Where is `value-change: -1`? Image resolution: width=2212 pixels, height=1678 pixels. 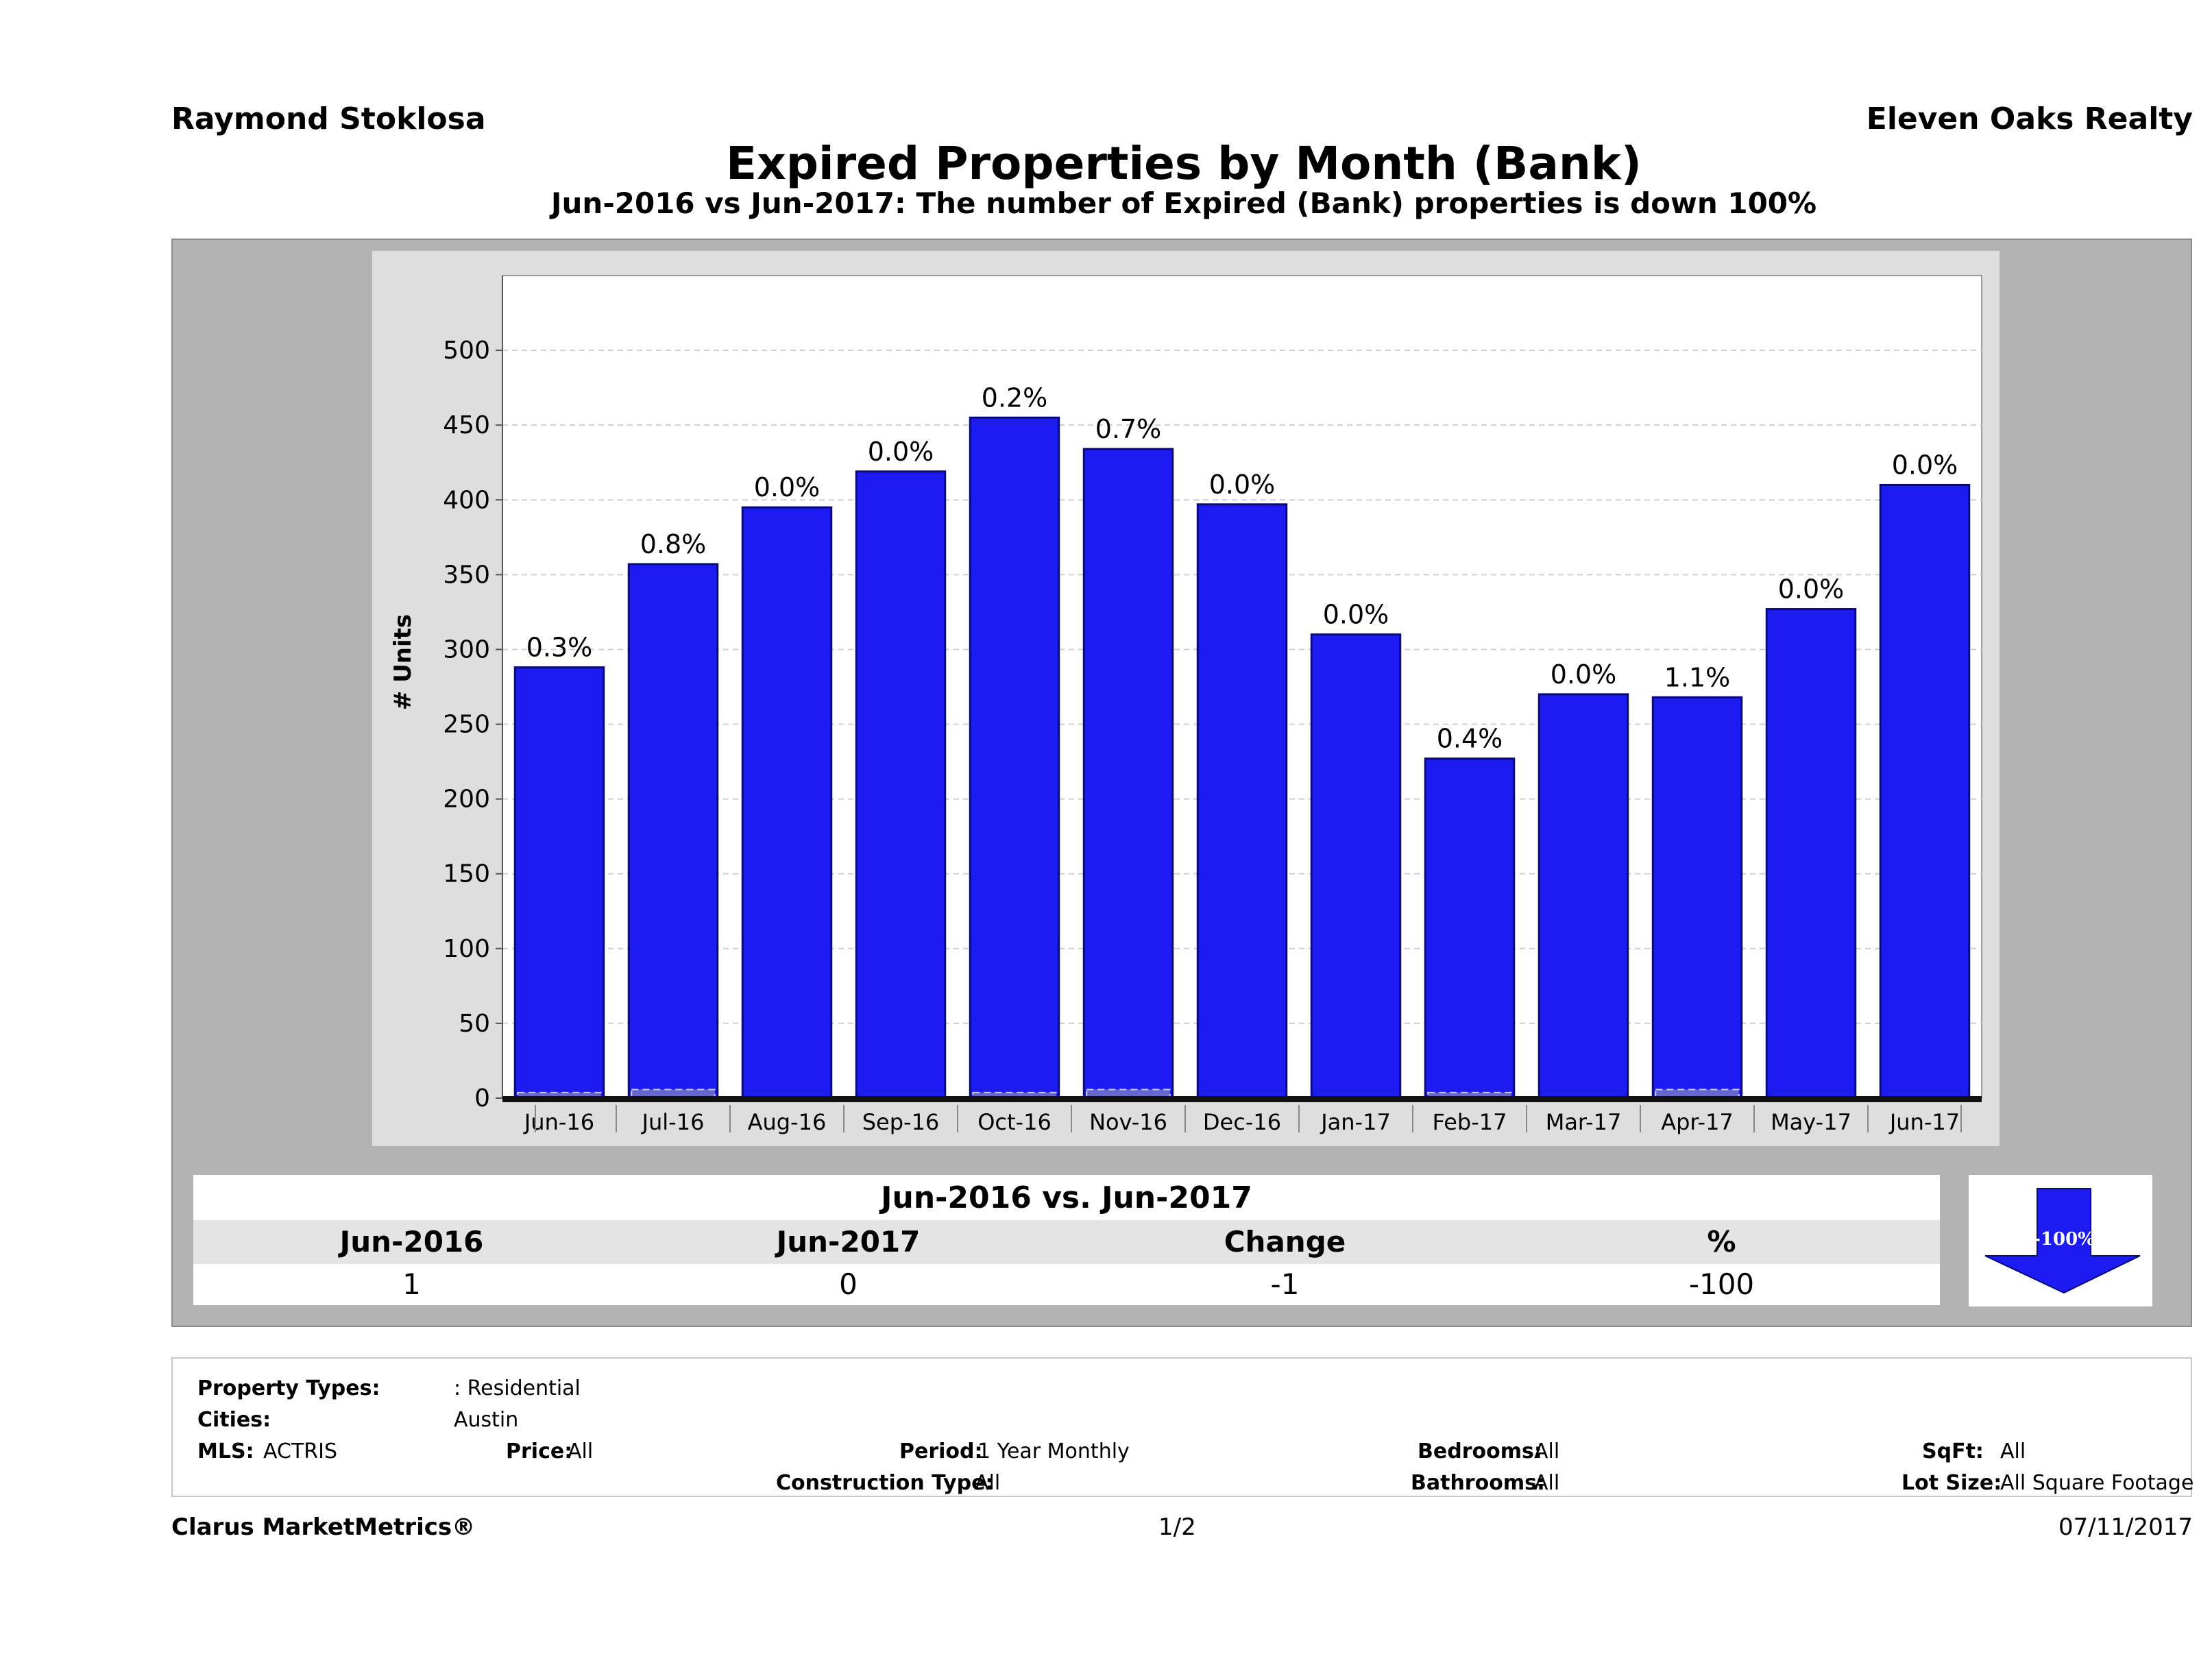
value-change: -1 is located at coordinates (1285, 1284).